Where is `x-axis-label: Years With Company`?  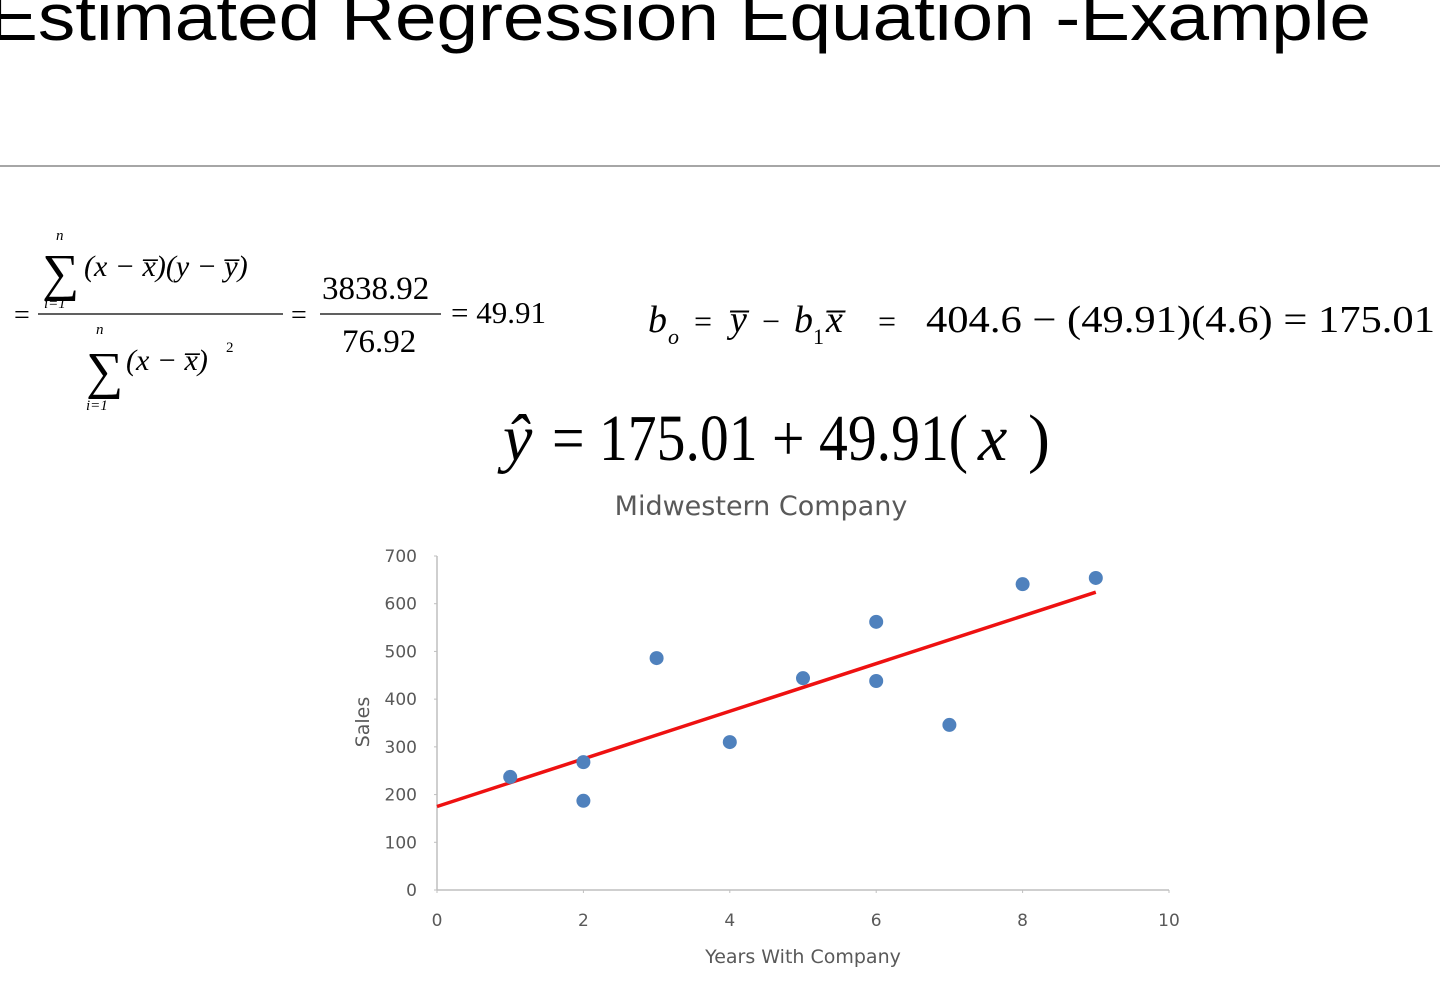 x-axis-label: Years With Company is located at coordinates (802, 957).